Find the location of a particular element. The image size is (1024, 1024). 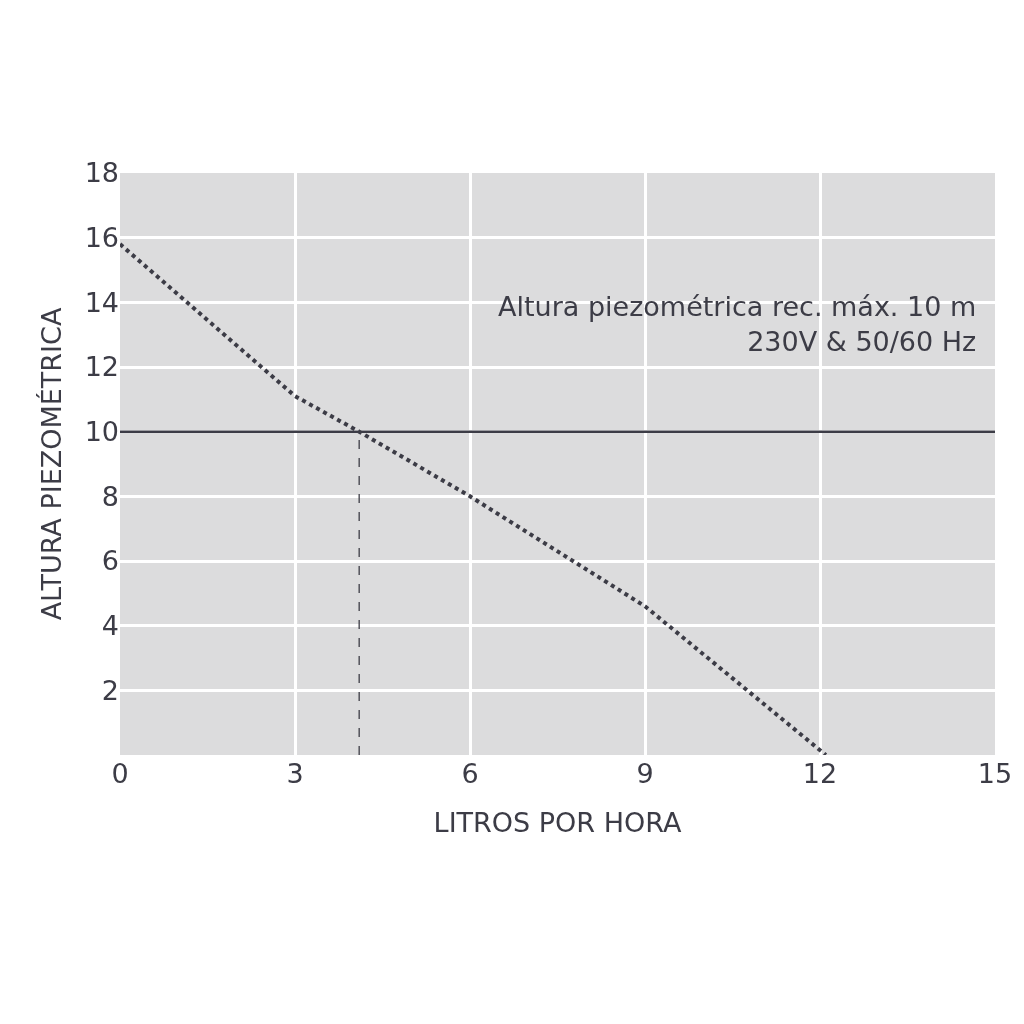

y-axis-title: ALTURA PIEZOMÉTRICA is located at coordinates (51, 464).